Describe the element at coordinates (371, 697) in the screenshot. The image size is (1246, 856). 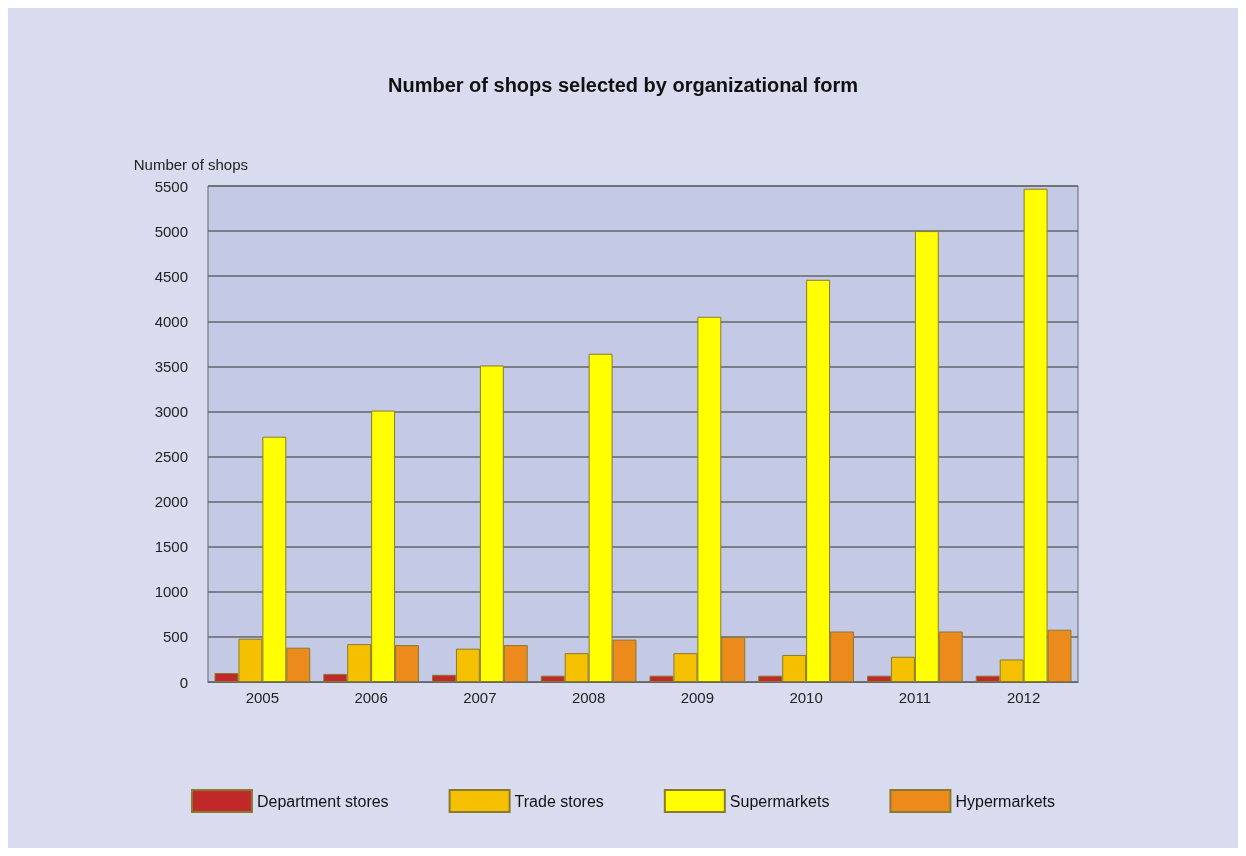
I see `x-tick-label: 2006` at that location.